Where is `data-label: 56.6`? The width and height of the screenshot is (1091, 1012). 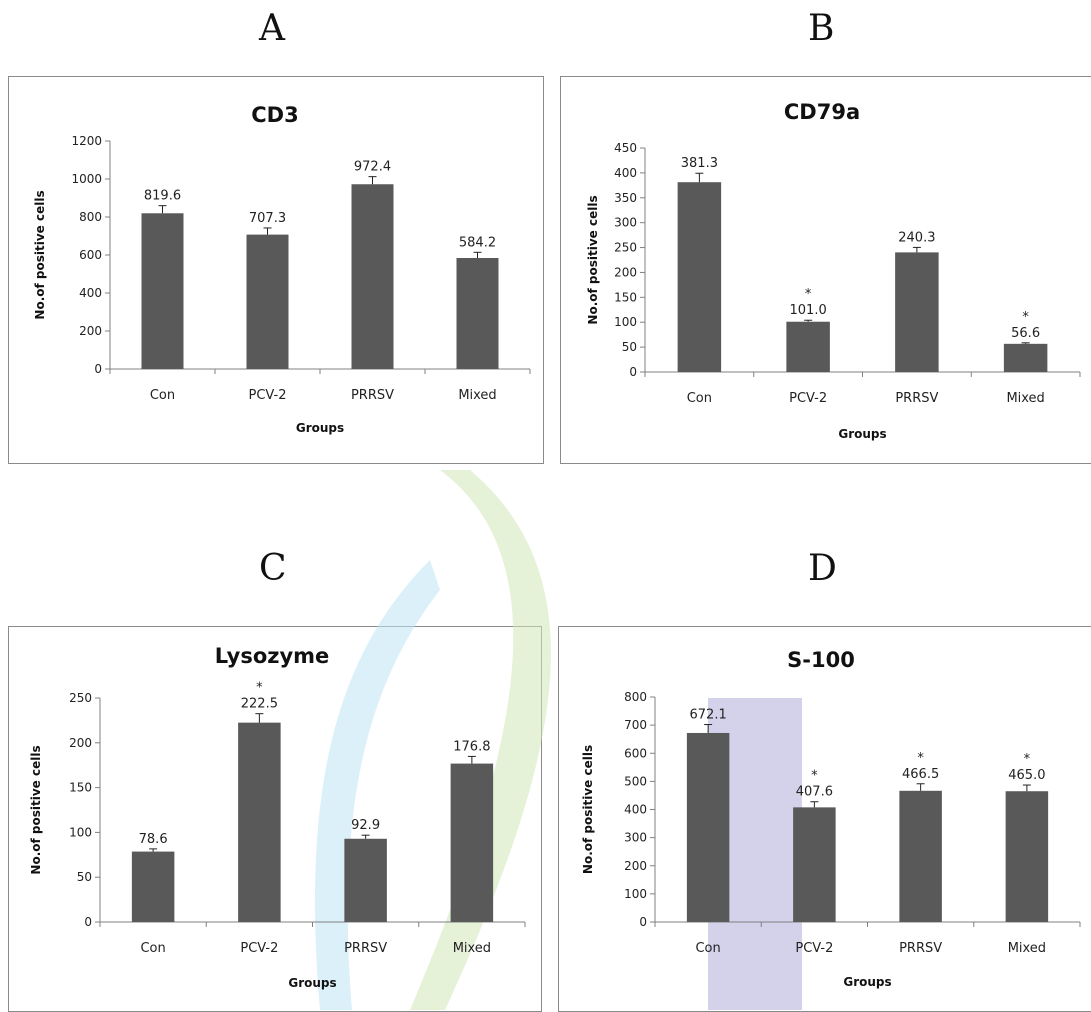
data-label: 56.6 is located at coordinates (1025, 333).